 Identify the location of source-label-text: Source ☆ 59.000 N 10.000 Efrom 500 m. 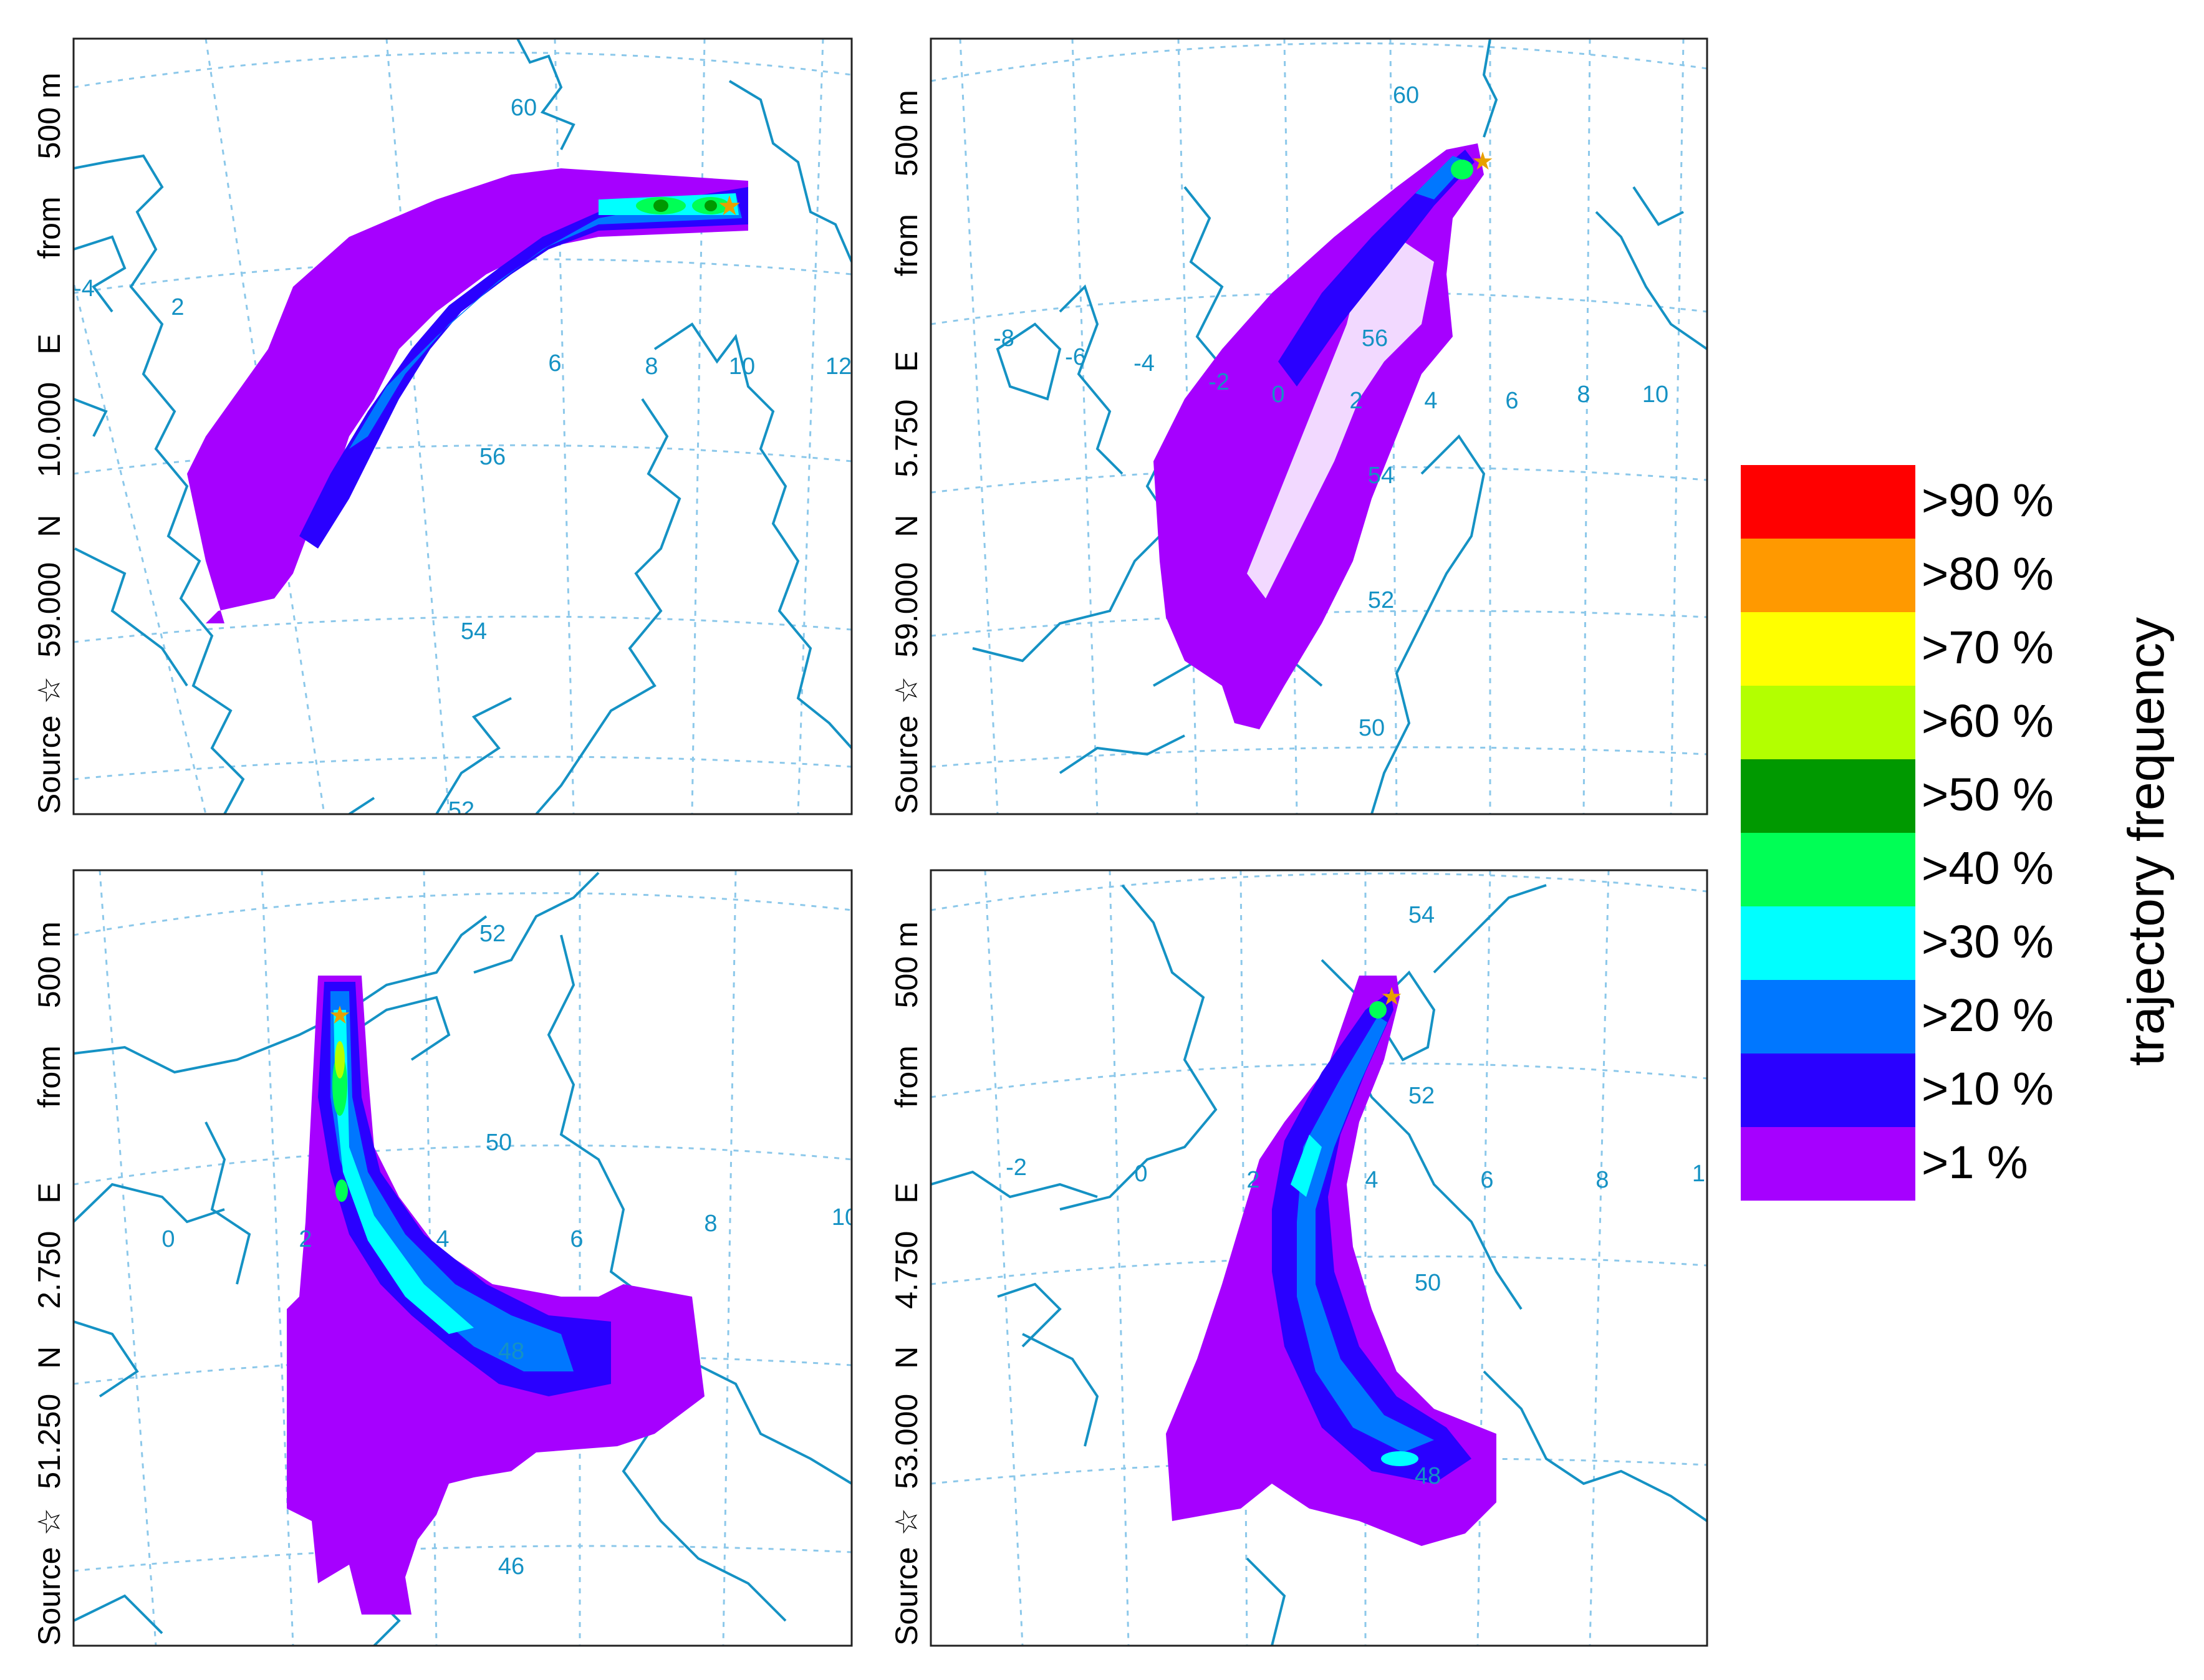
(49, 443).